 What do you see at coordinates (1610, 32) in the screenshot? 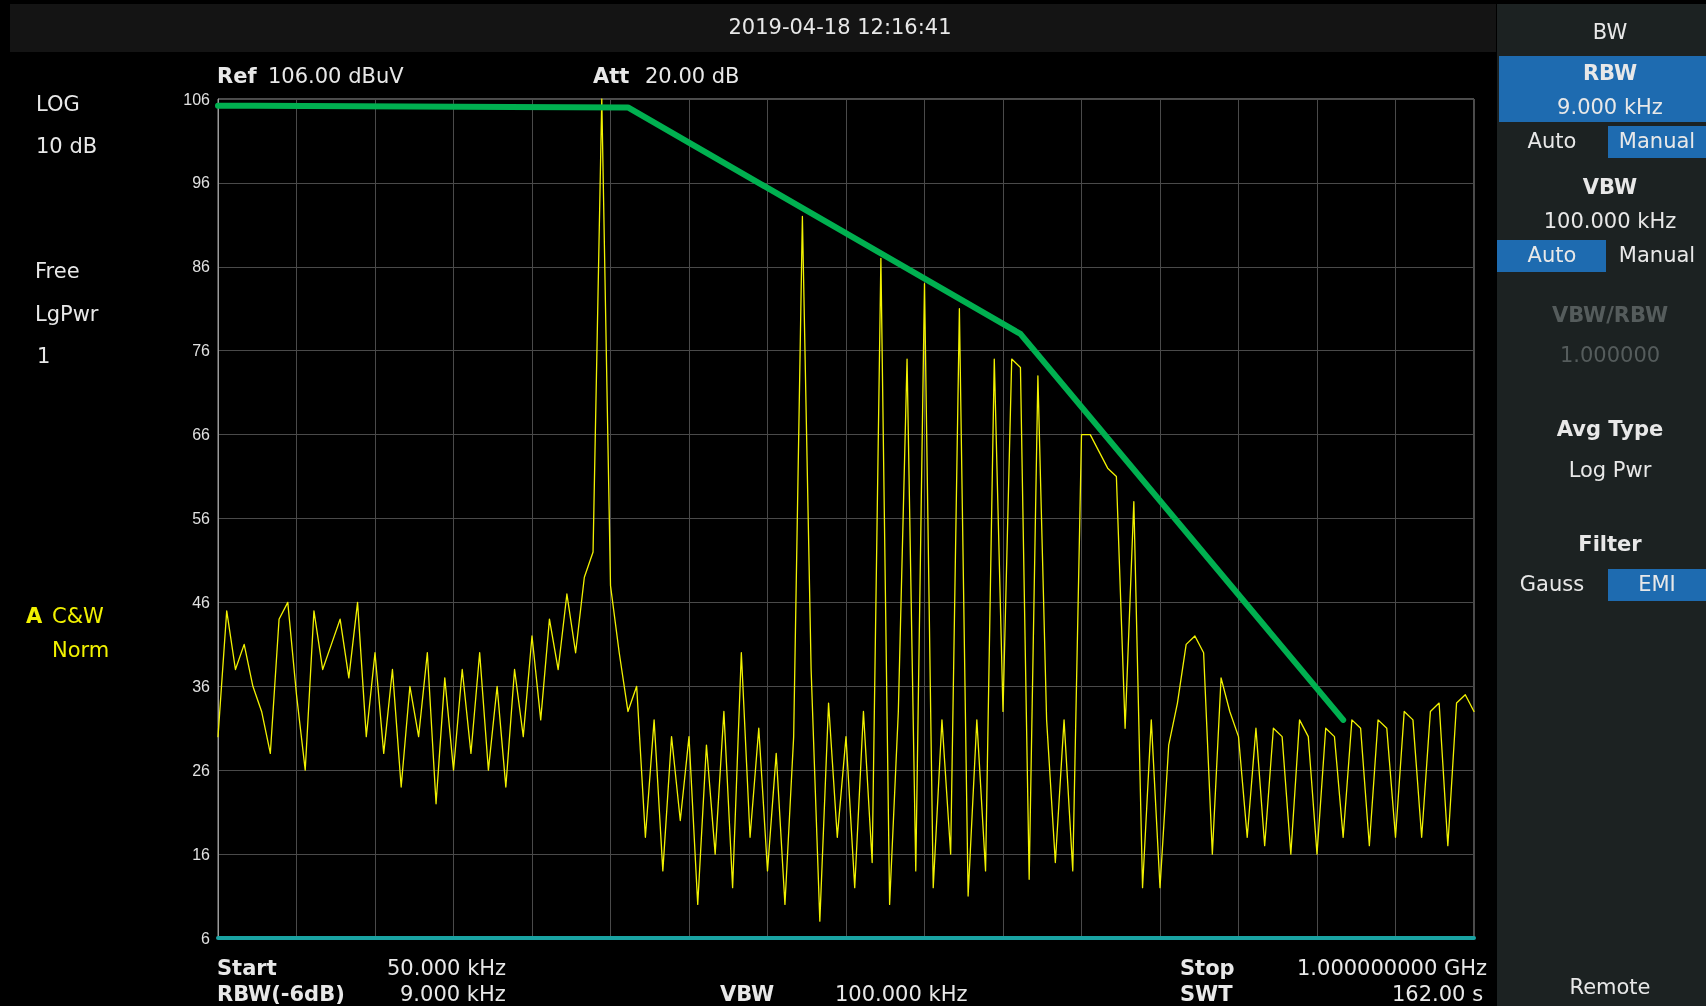
I see `text: BW` at bounding box center [1610, 32].